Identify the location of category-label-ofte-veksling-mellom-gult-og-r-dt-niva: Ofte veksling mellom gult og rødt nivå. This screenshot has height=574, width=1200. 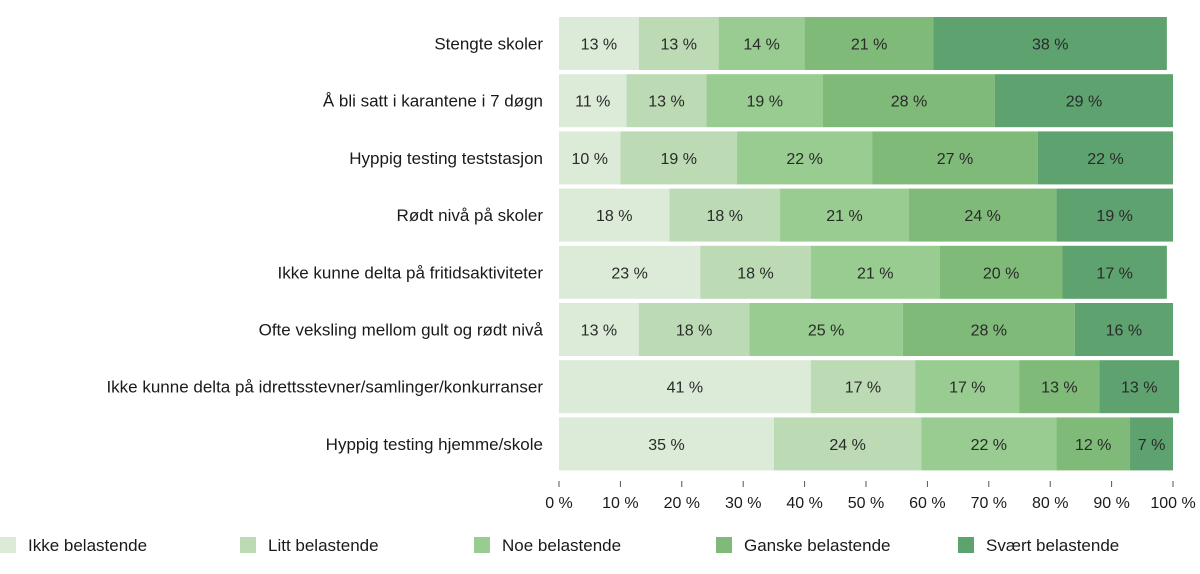
(401, 330).